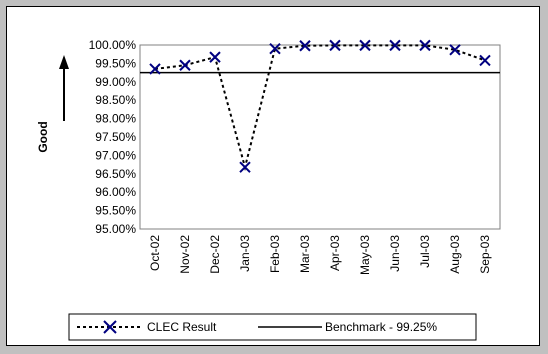  What do you see at coordinates (115, 155) in the screenshot?
I see `y-tick-label: 97.00%` at bounding box center [115, 155].